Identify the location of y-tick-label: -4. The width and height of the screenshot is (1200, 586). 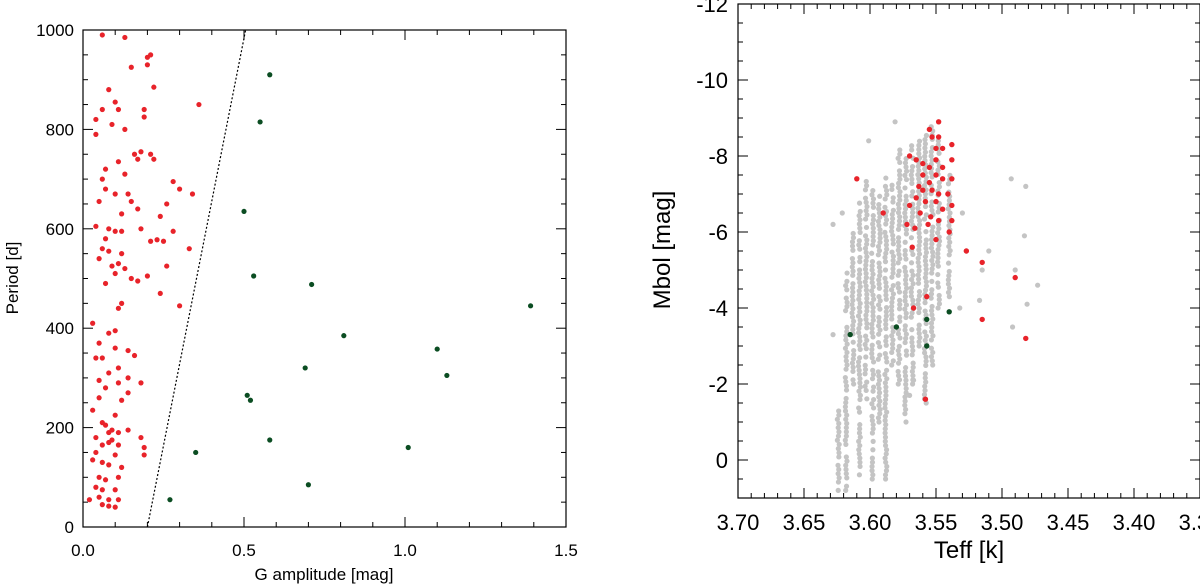
(718, 308).